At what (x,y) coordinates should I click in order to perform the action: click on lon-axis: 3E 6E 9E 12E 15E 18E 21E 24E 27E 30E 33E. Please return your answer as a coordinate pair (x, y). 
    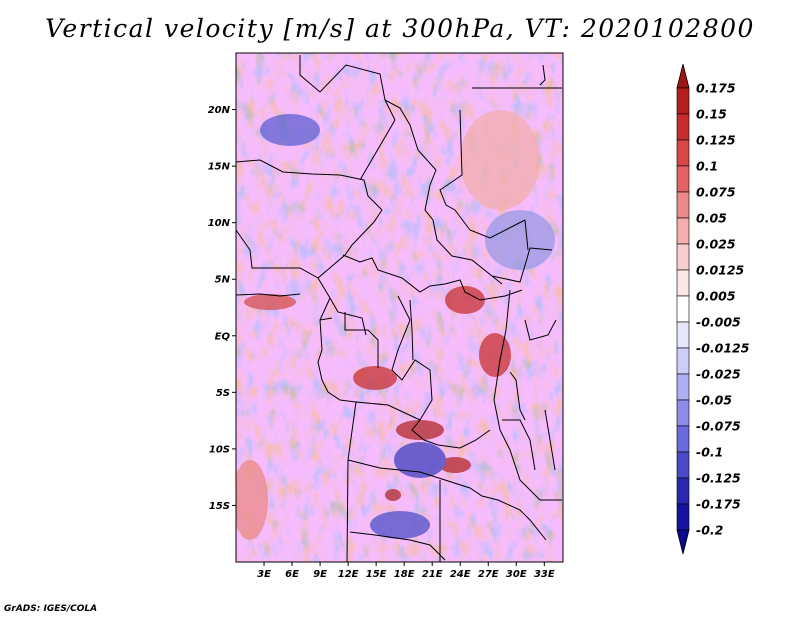
    Looking at the image, I should click on (406, 571).